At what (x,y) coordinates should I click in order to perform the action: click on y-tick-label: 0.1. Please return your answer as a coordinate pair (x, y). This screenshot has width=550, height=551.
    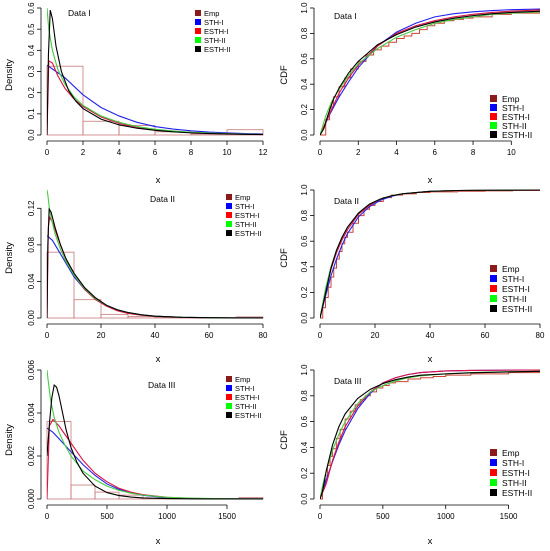
    Looking at the image, I should click on (31, 114).